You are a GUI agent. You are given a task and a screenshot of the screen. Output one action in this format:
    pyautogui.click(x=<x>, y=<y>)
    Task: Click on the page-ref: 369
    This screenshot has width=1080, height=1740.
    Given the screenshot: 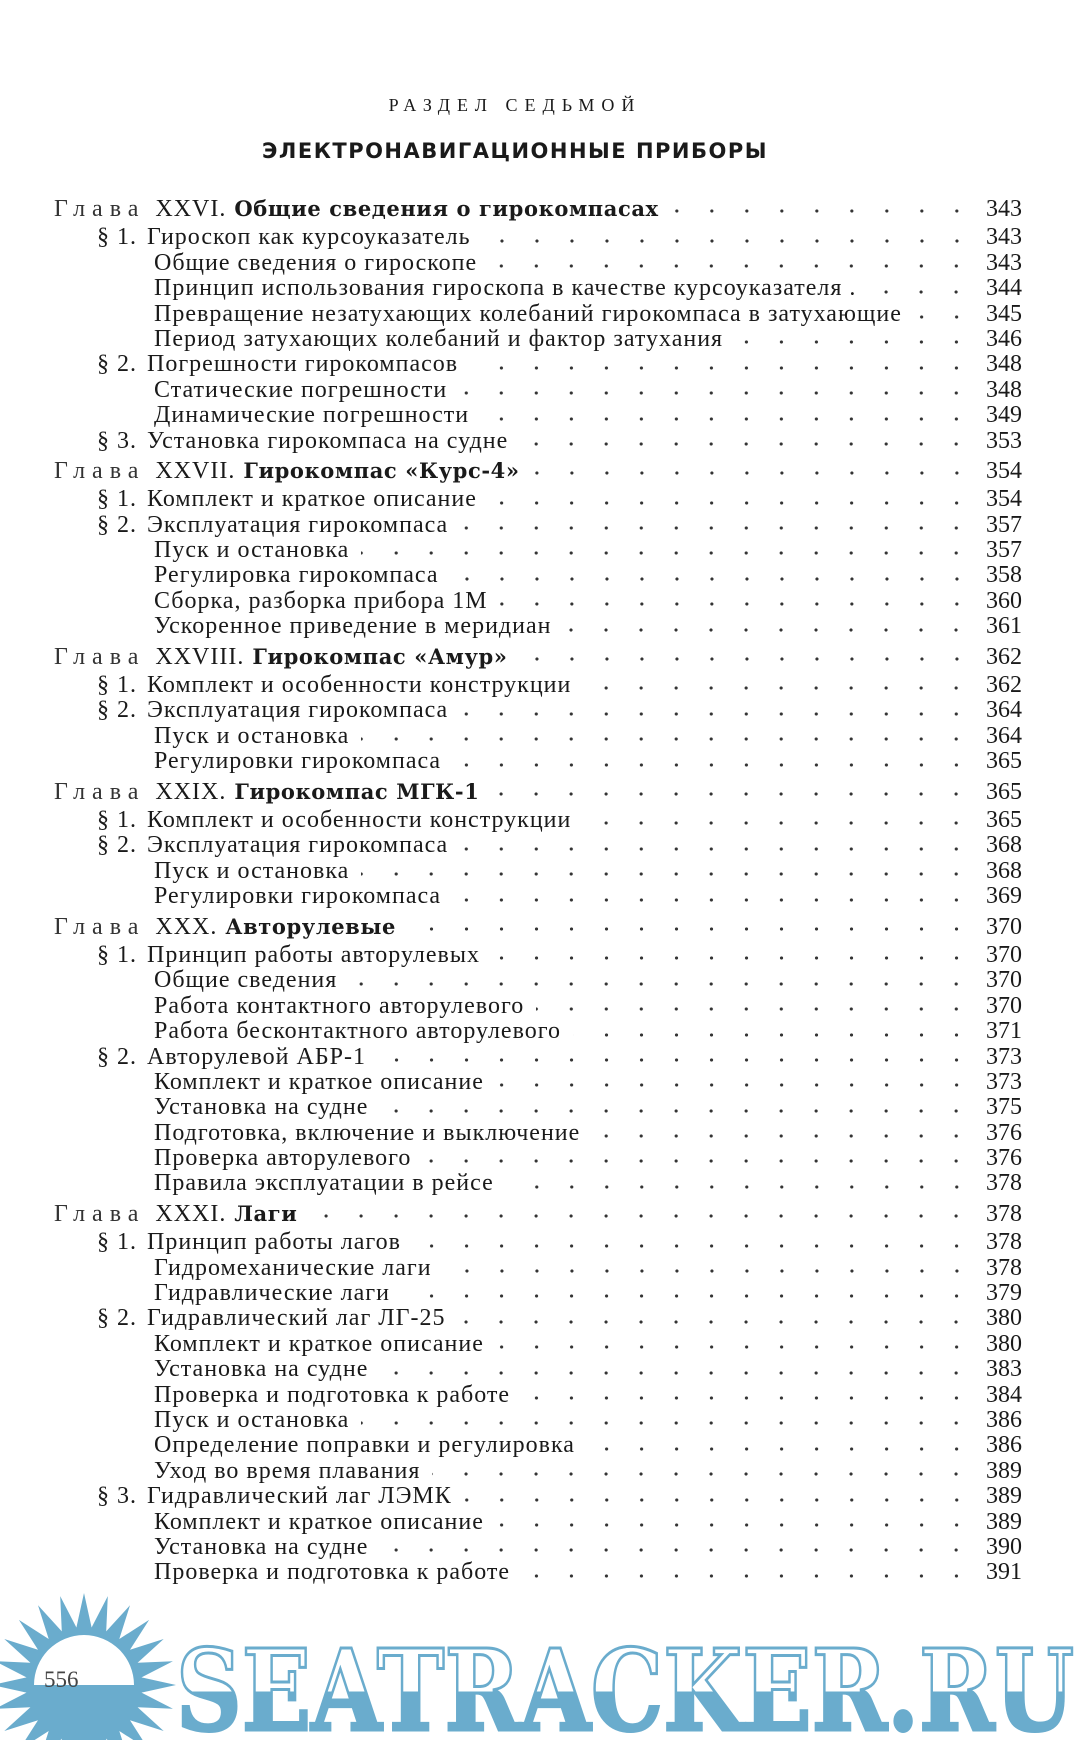 What is the action you would take?
    pyautogui.click(x=1004, y=896)
    